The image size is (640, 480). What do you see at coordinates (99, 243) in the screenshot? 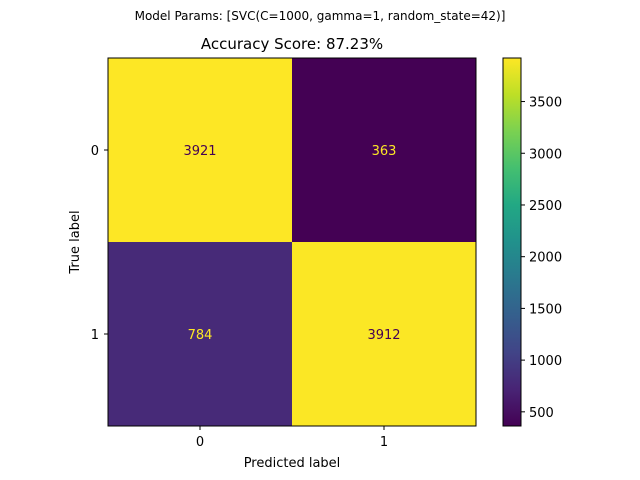
I see `y-axis-ticks: 01` at bounding box center [99, 243].